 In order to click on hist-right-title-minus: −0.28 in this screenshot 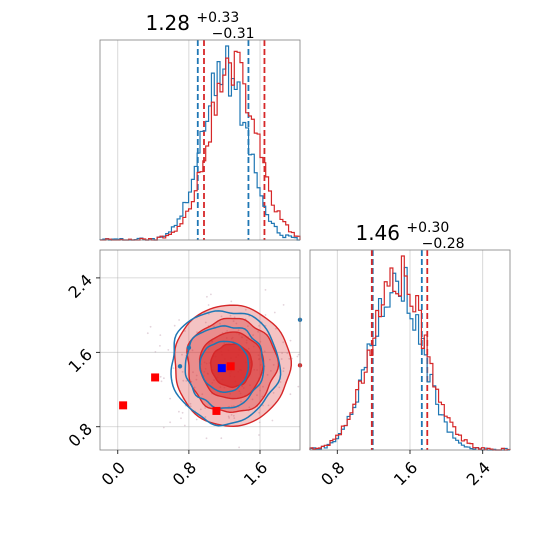, I will do `click(443, 244)`.